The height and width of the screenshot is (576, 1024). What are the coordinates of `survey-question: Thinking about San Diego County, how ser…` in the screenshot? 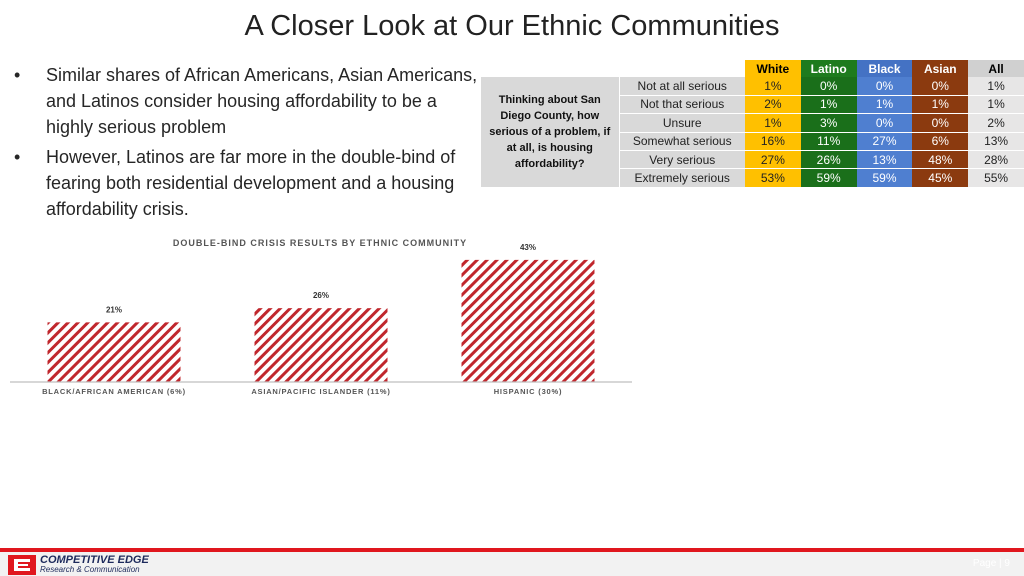 It's located at (550, 132).